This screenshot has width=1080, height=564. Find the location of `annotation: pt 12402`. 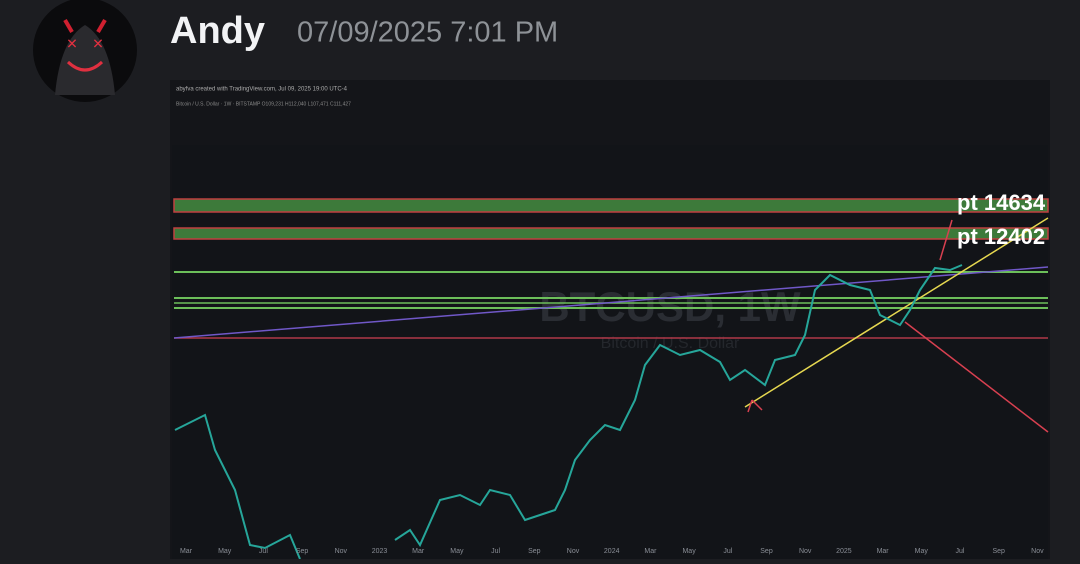

annotation: pt 12402 is located at coordinates (1001, 236).